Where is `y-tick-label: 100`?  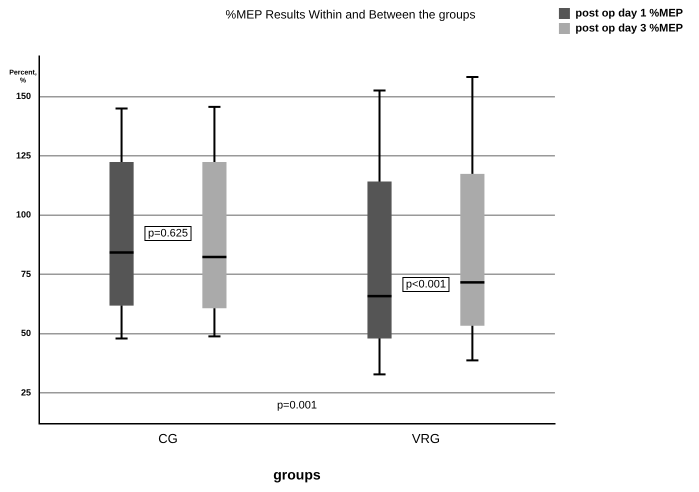
y-tick-label: 100 is located at coordinates (24, 215).